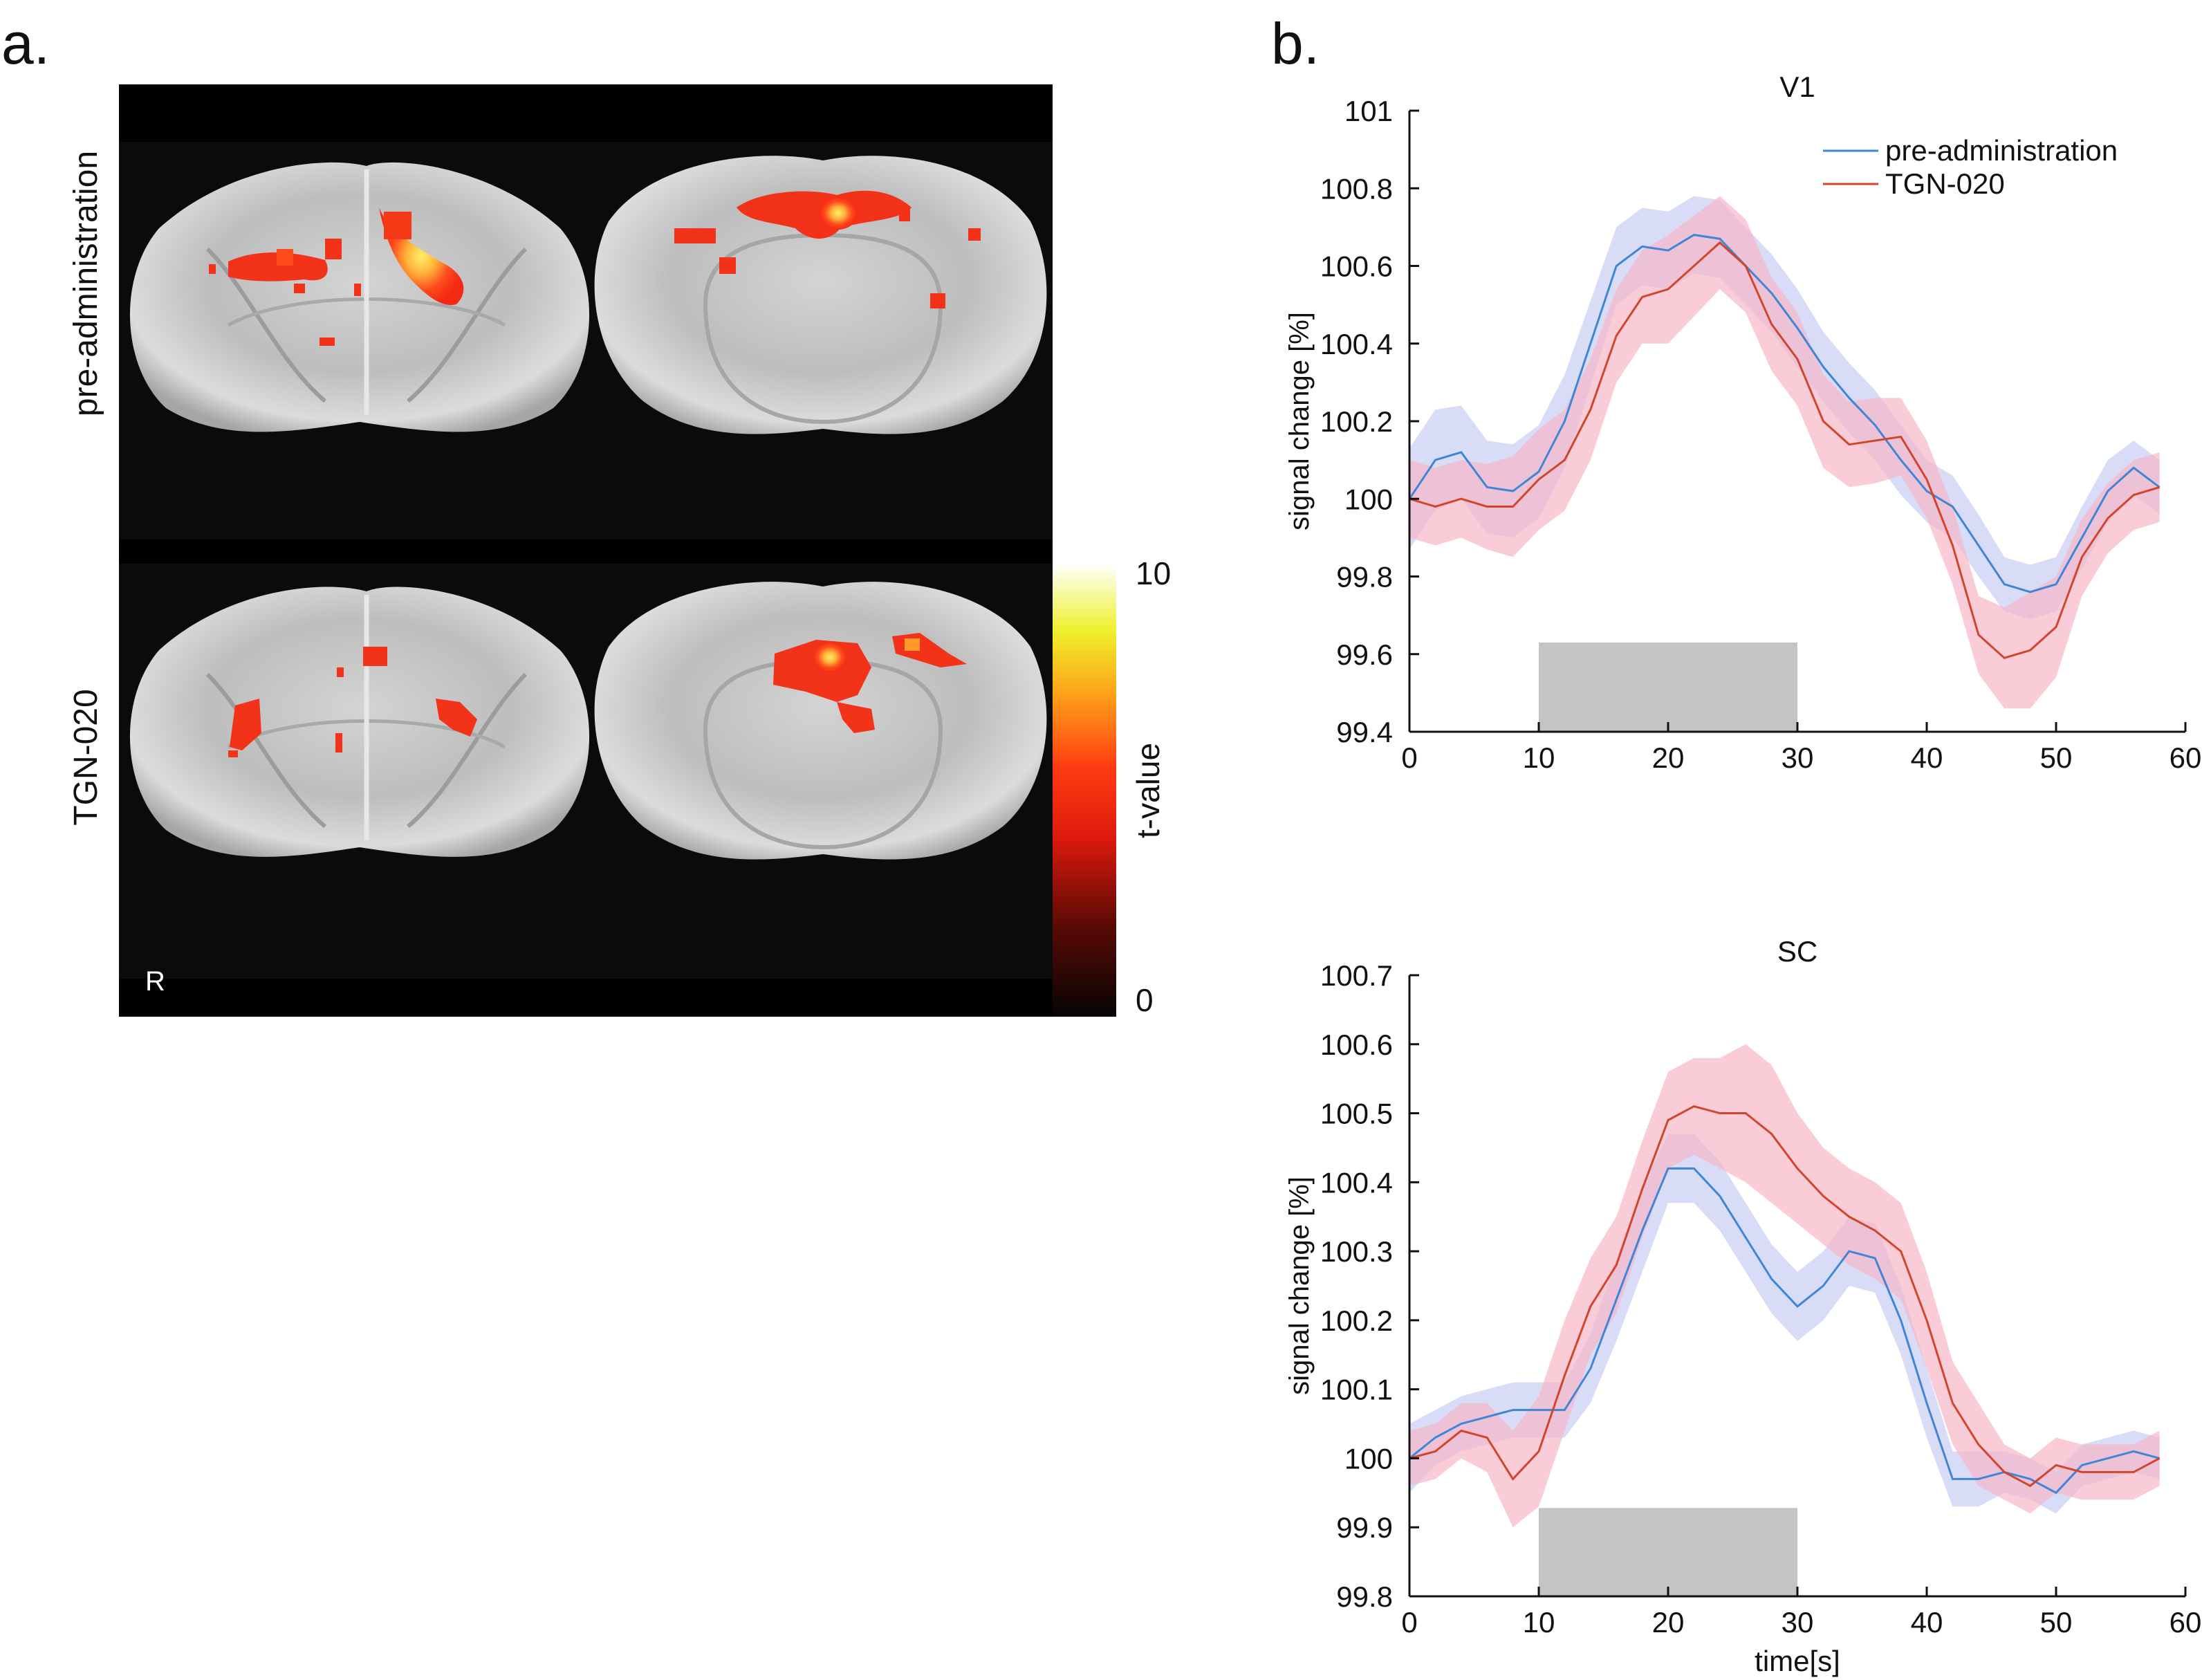  What do you see at coordinates (1356, 1390) in the screenshot?
I see `sc-y-tick-label: 100.1` at bounding box center [1356, 1390].